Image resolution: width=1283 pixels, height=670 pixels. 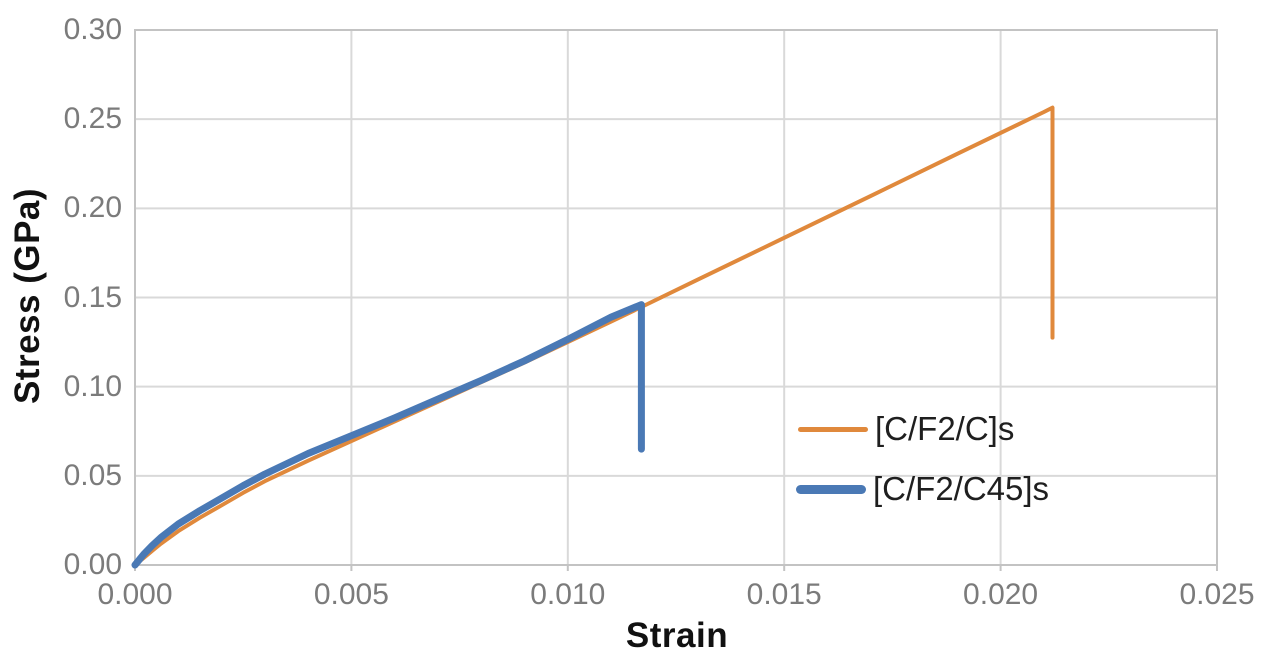 What do you see at coordinates (92, 386) in the screenshot?
I see `y-tick-label: 0.10` at bounding box center [92, 386].